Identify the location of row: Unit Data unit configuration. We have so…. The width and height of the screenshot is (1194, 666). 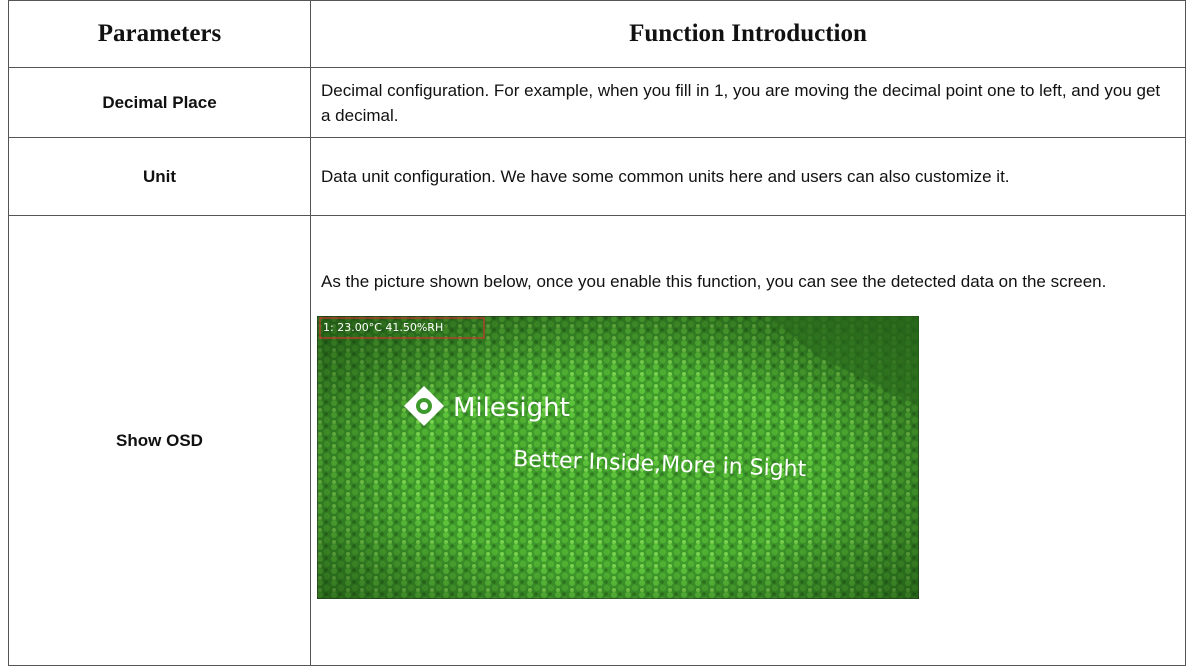
(597, 176).